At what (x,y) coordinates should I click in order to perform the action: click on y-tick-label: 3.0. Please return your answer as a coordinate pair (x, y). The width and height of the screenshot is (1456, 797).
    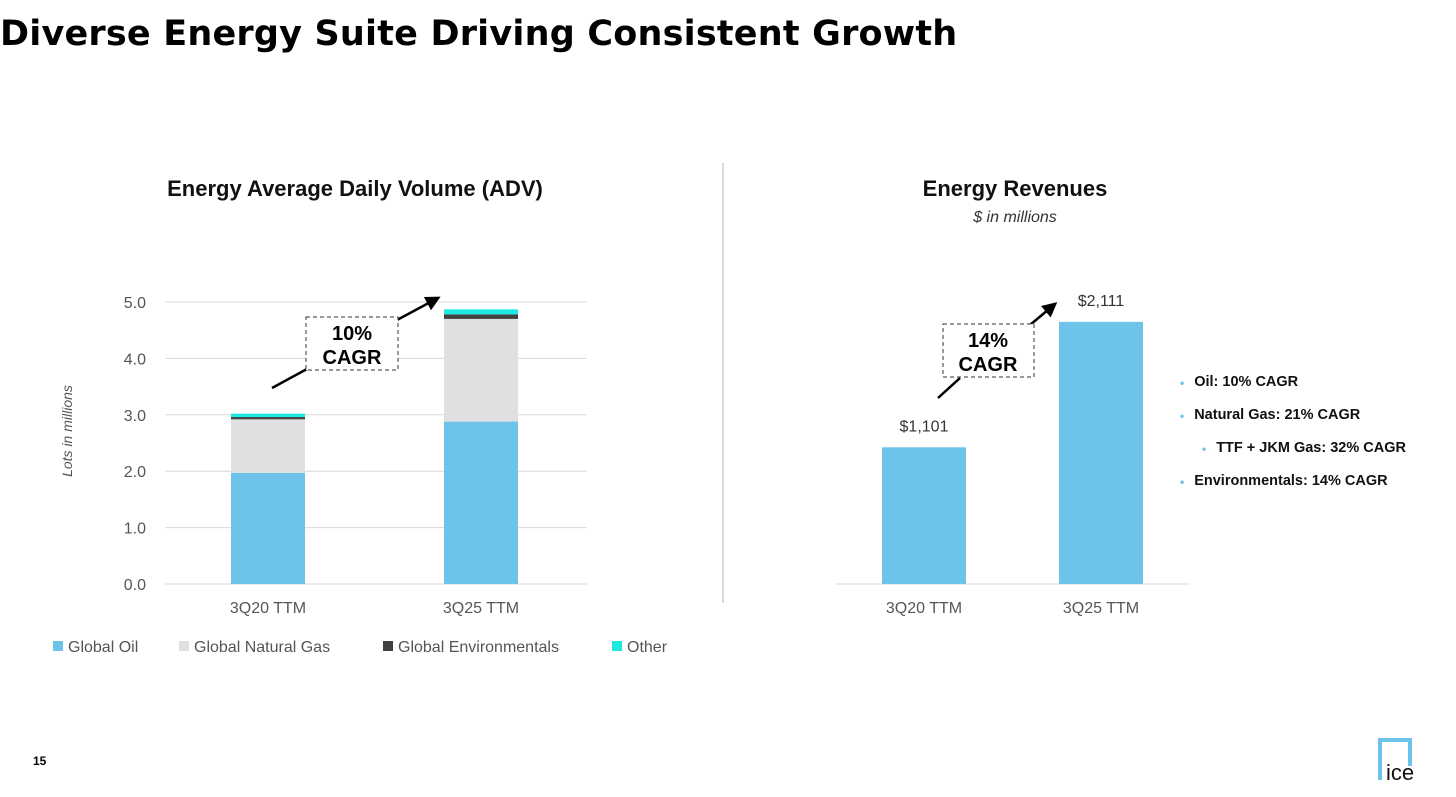
    Looking at the image, I should click on (135, 416).